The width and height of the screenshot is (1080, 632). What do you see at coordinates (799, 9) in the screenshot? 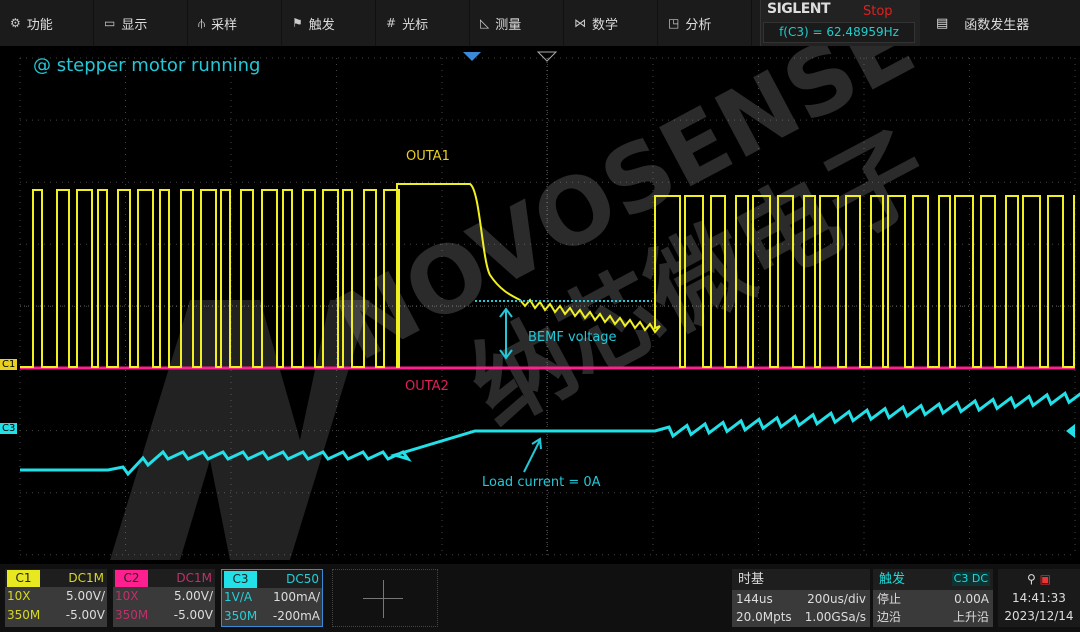
I see `siglent-logo: SIGLENT` at bounding box center [799, 9].